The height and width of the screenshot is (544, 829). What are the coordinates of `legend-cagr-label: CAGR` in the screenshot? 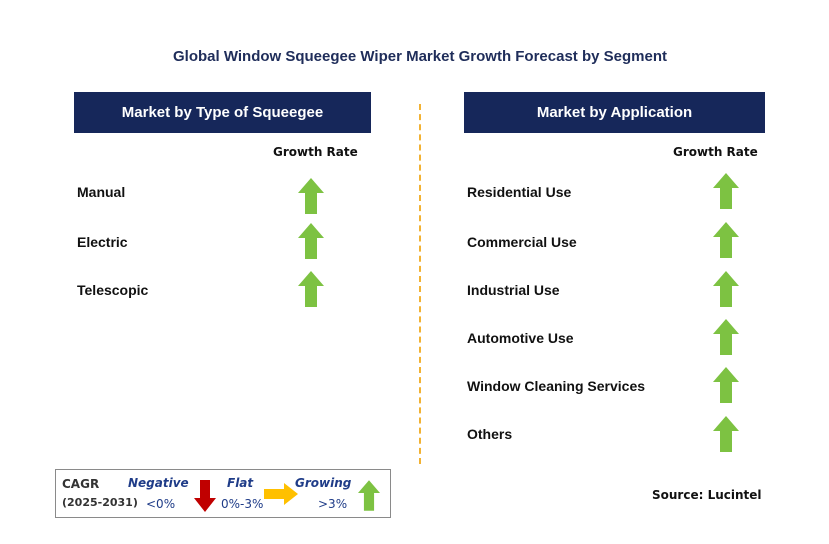 It's located at (81, 484).